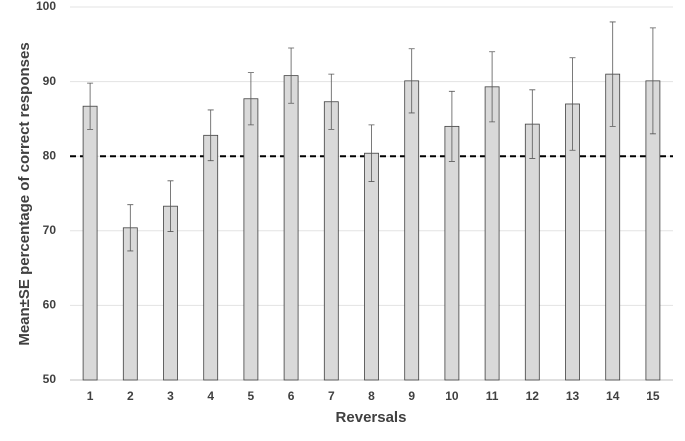  What do you see at coordinates (170, 396) in the screenshot?
I see `x-tick-label: 3` at bounding box center [170, 396].